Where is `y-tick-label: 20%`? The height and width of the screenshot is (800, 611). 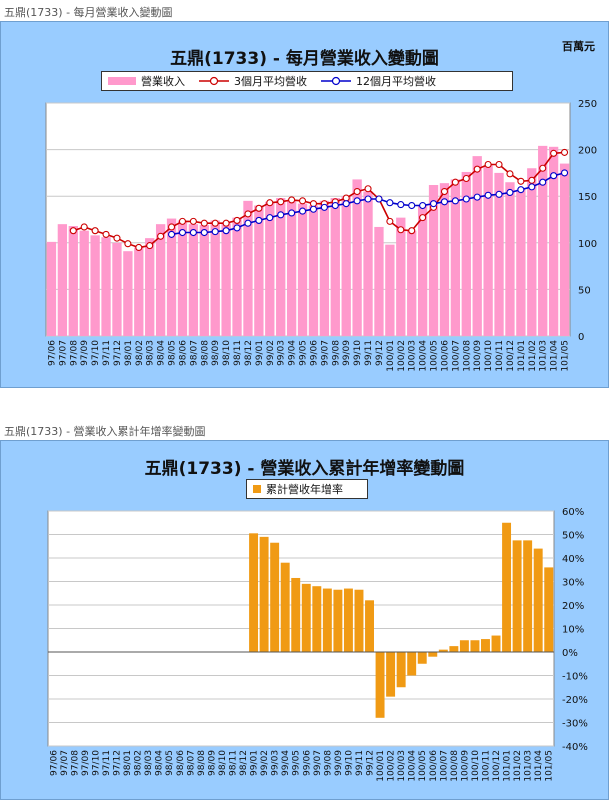
y-tick-label: 20% is located at coordinates (573, 606).